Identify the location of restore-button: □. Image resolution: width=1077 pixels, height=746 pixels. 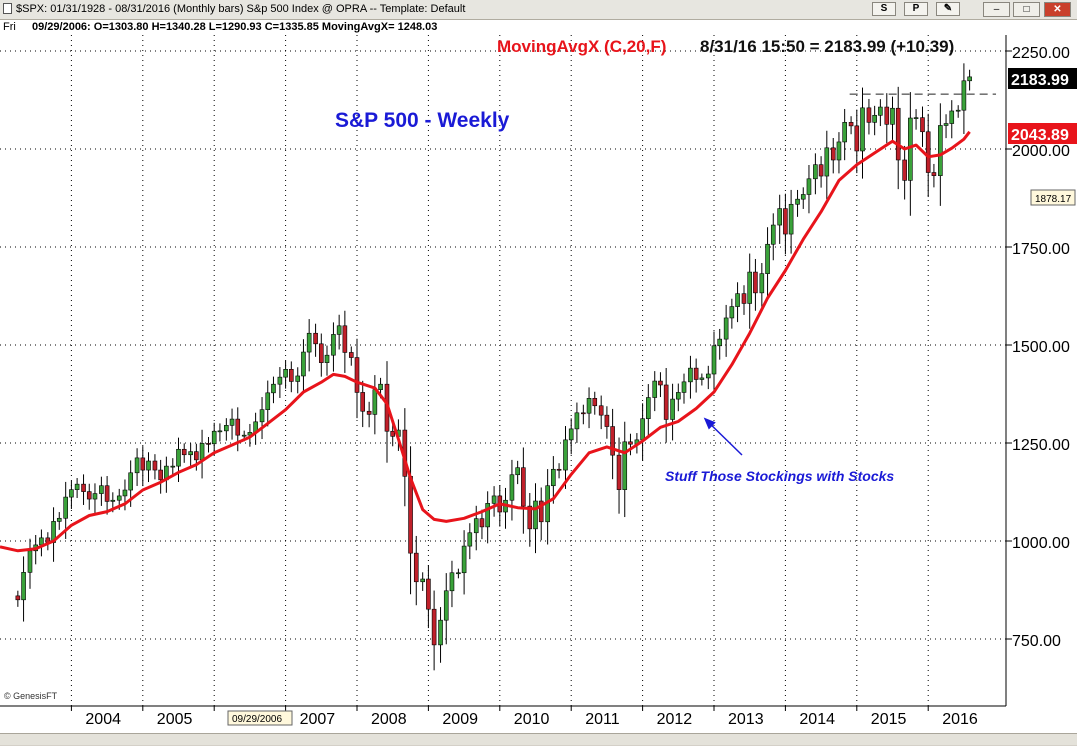
(1026, 9).